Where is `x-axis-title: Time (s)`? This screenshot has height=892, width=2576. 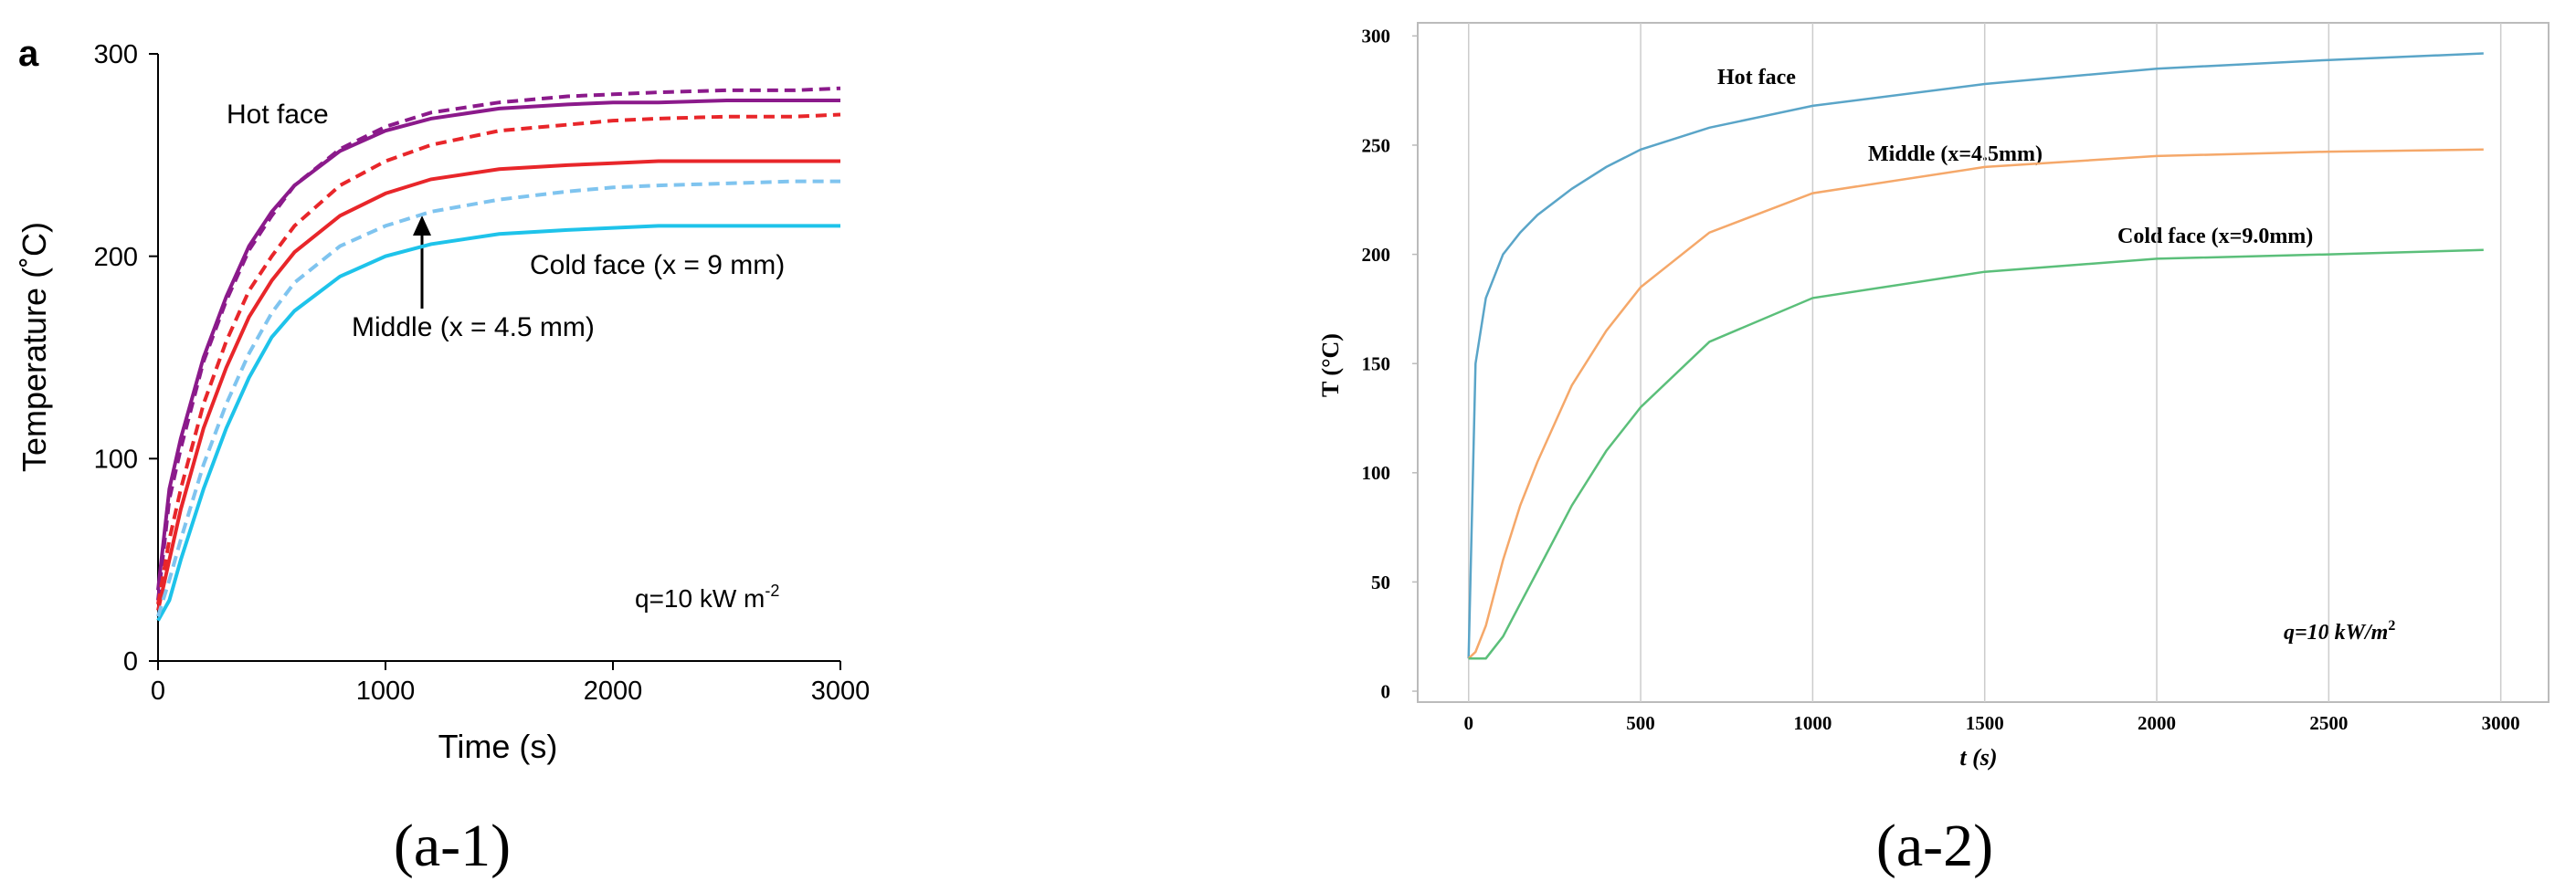
x-axis-title: Time (s) is located at coordinates (498, 746).